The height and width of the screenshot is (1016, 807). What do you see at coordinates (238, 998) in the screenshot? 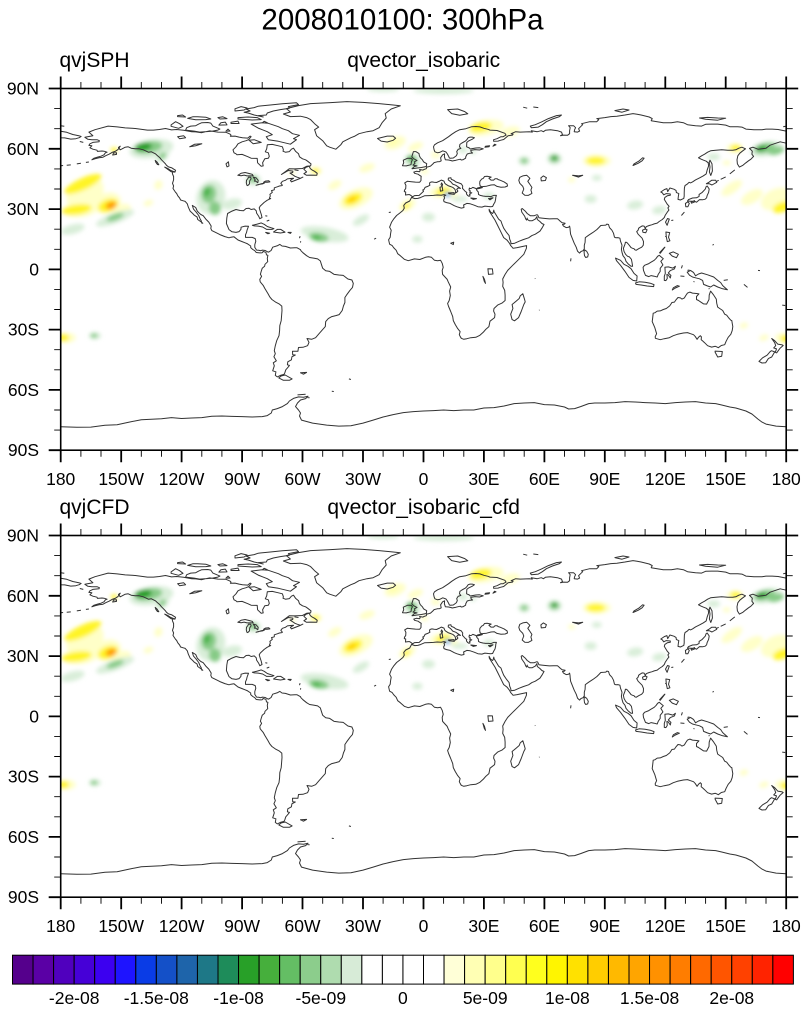
I see `svg-text: -1e-08` at bounding box center [238, 998].